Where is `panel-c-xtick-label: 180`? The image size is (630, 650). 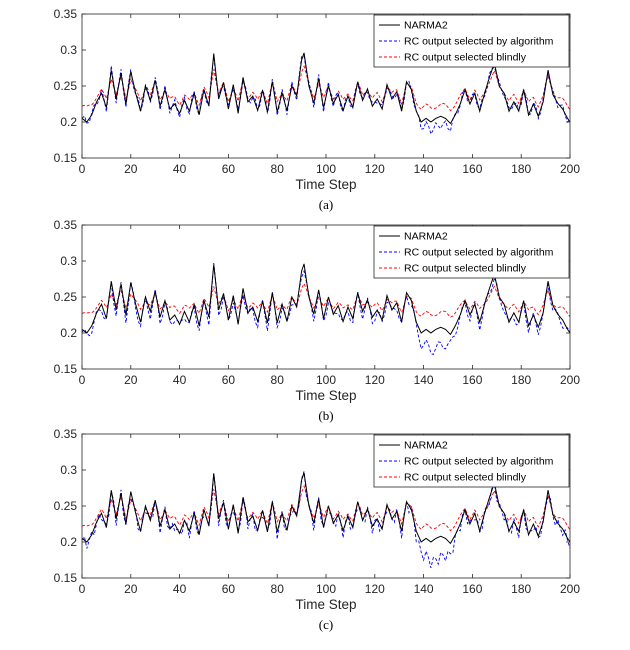
panel-c-xtick-label: 180 is located at coordinates (521, 589).